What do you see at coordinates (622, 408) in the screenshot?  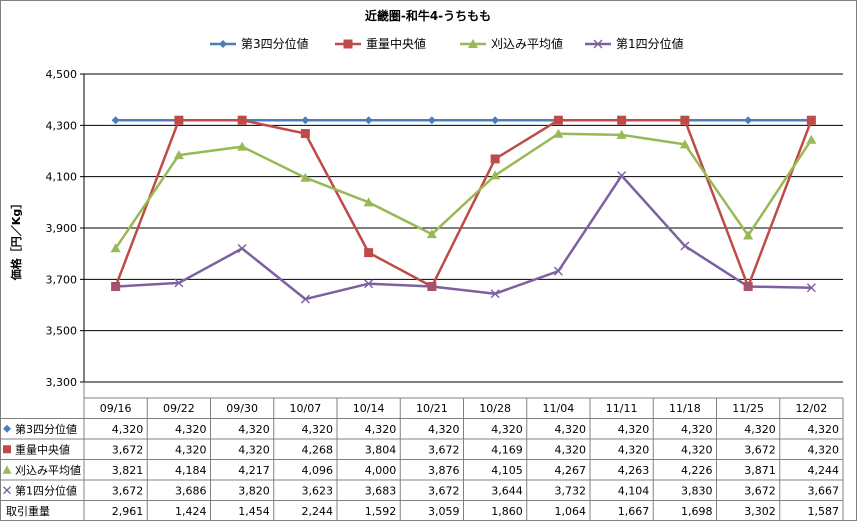 I see `x-tick-label: 11/11` at bounding box center [622, 408].